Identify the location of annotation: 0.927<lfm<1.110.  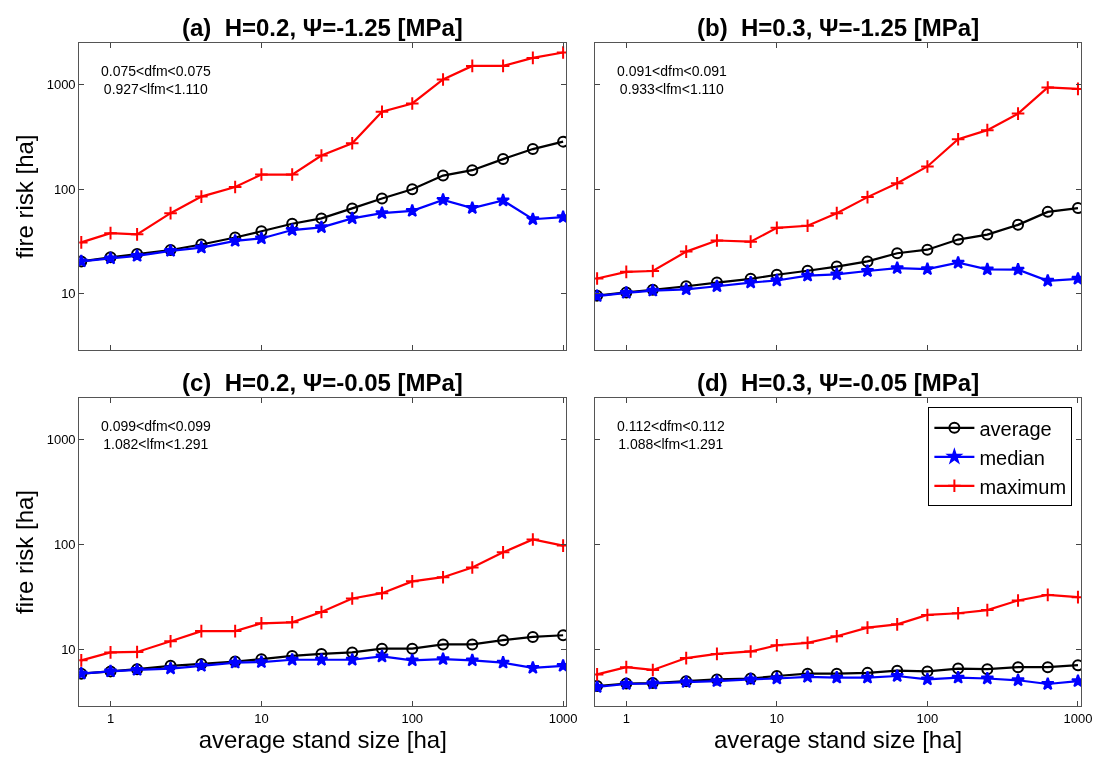
(156, 89).